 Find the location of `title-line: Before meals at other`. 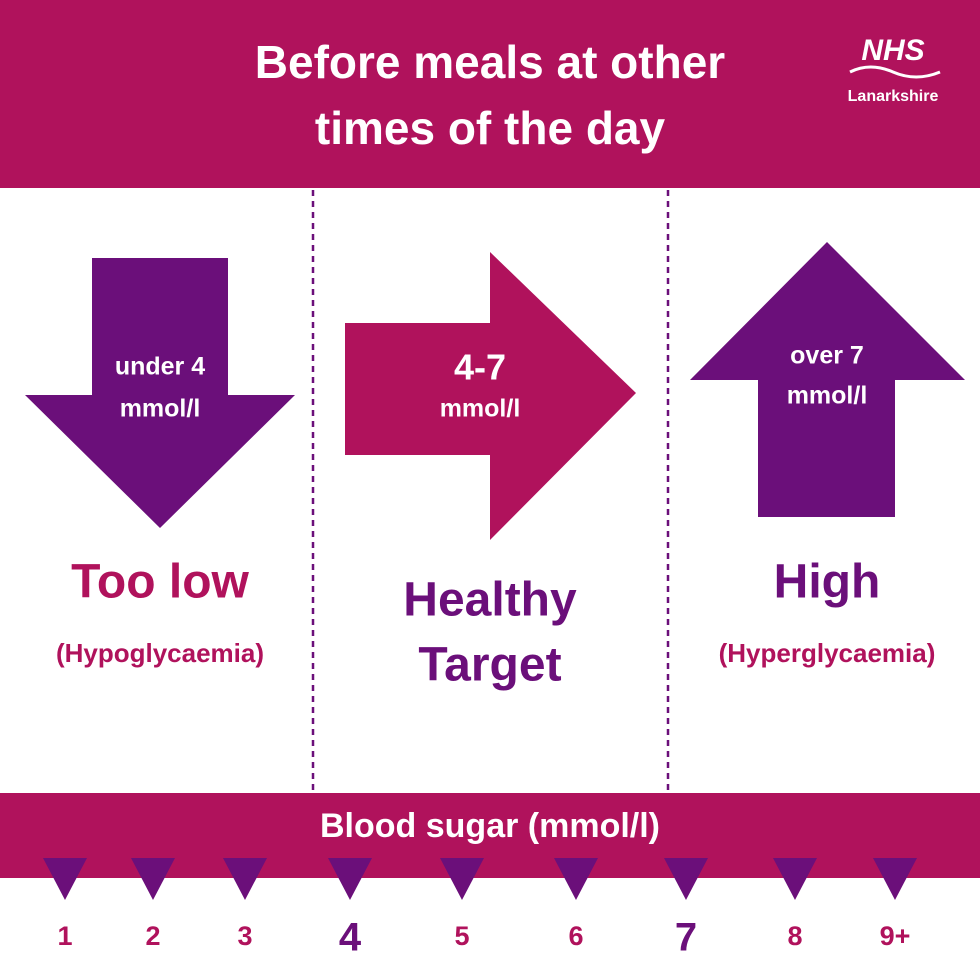

title-line: Before meals at other is located at coordinates (490, 62).